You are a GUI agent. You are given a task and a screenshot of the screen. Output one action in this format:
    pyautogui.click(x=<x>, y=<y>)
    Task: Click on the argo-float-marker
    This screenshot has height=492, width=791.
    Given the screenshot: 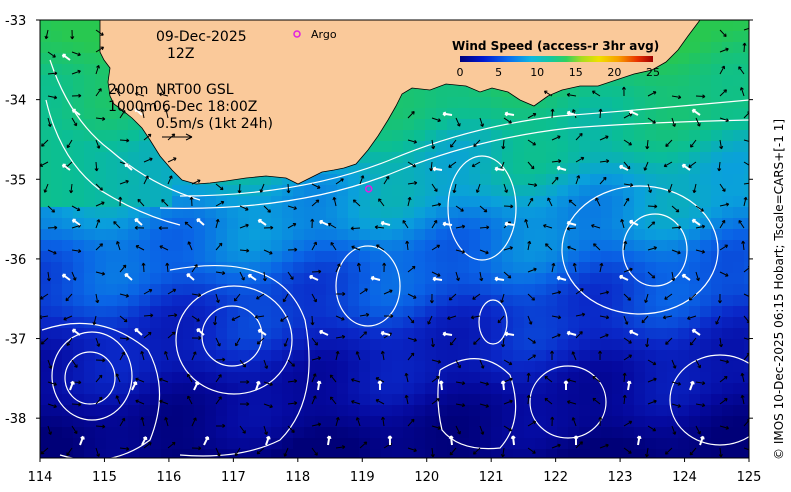 What is the action you would take?
    pyautogui.click(x=368, y=189)
    